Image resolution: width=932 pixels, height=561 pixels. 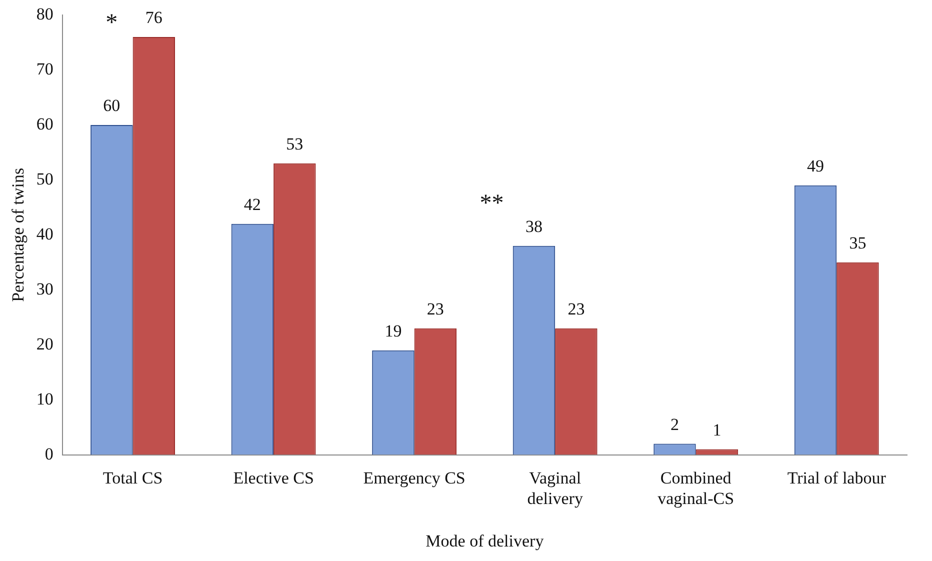 I want to click on x-tick-label: Vaginal delivery, so click(x=555, y=488).